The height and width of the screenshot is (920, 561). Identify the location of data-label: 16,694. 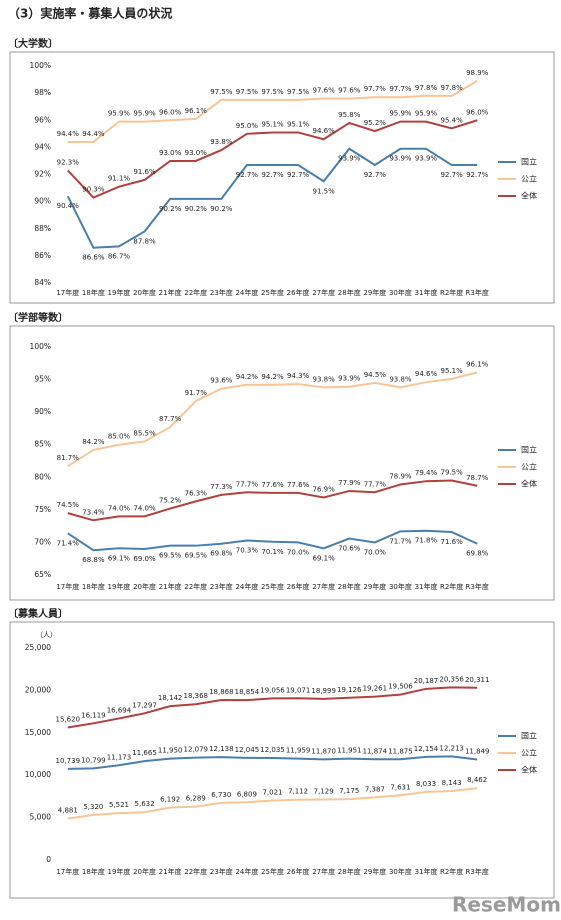
(119, 710).